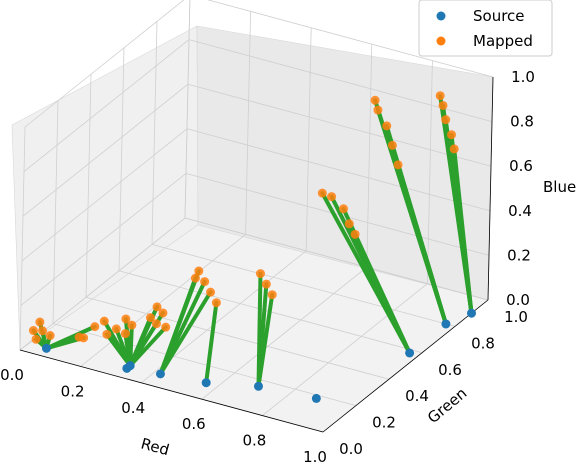  I want to click on x-tick-label: 0.4, so click(133, 408).